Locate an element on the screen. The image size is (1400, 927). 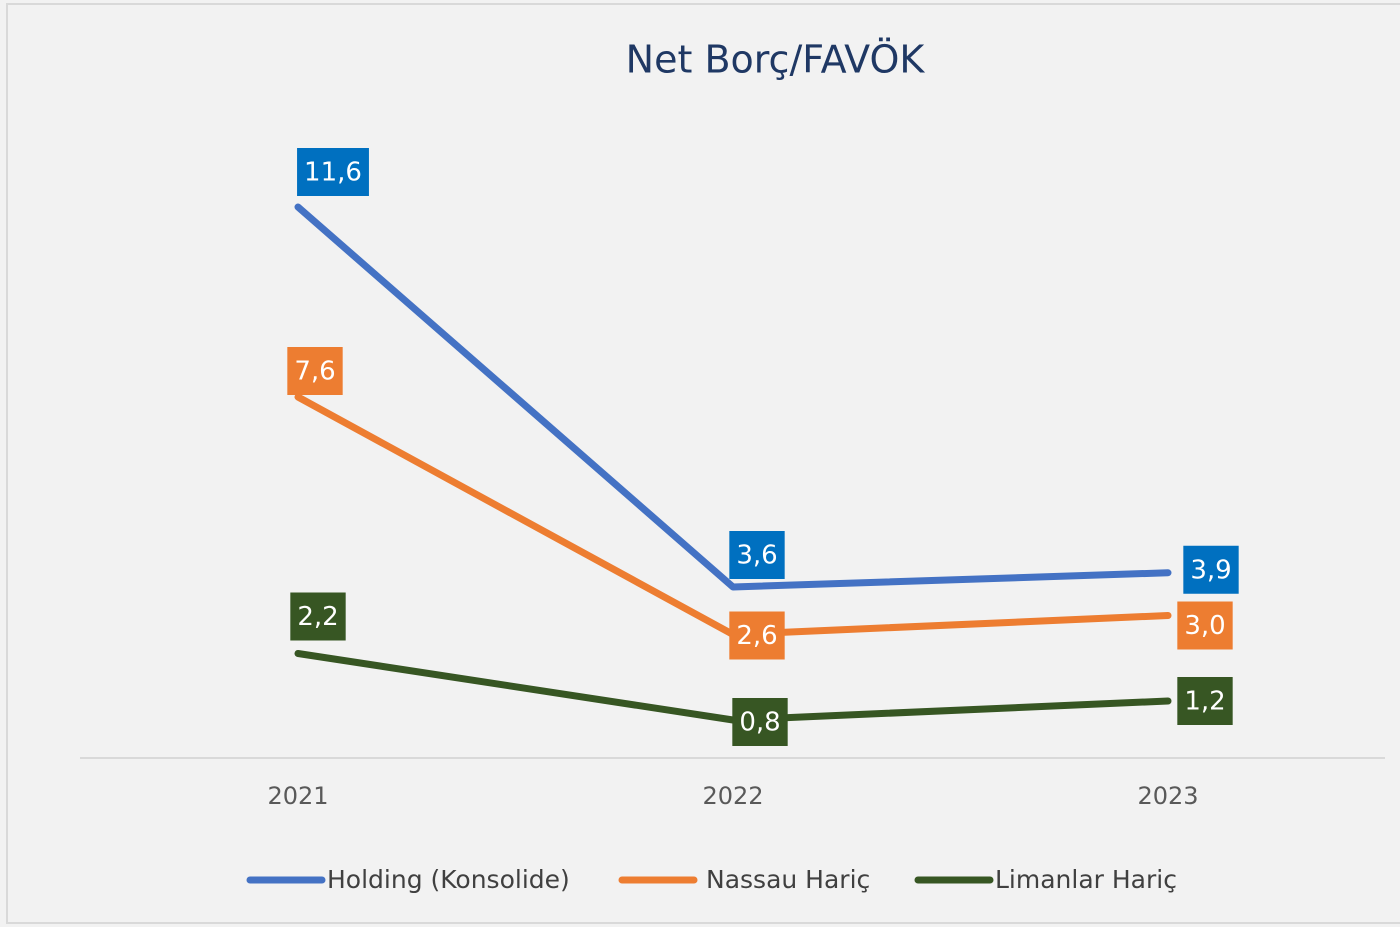
data-label-text: 0,8 is located at coordinates (759, 723).